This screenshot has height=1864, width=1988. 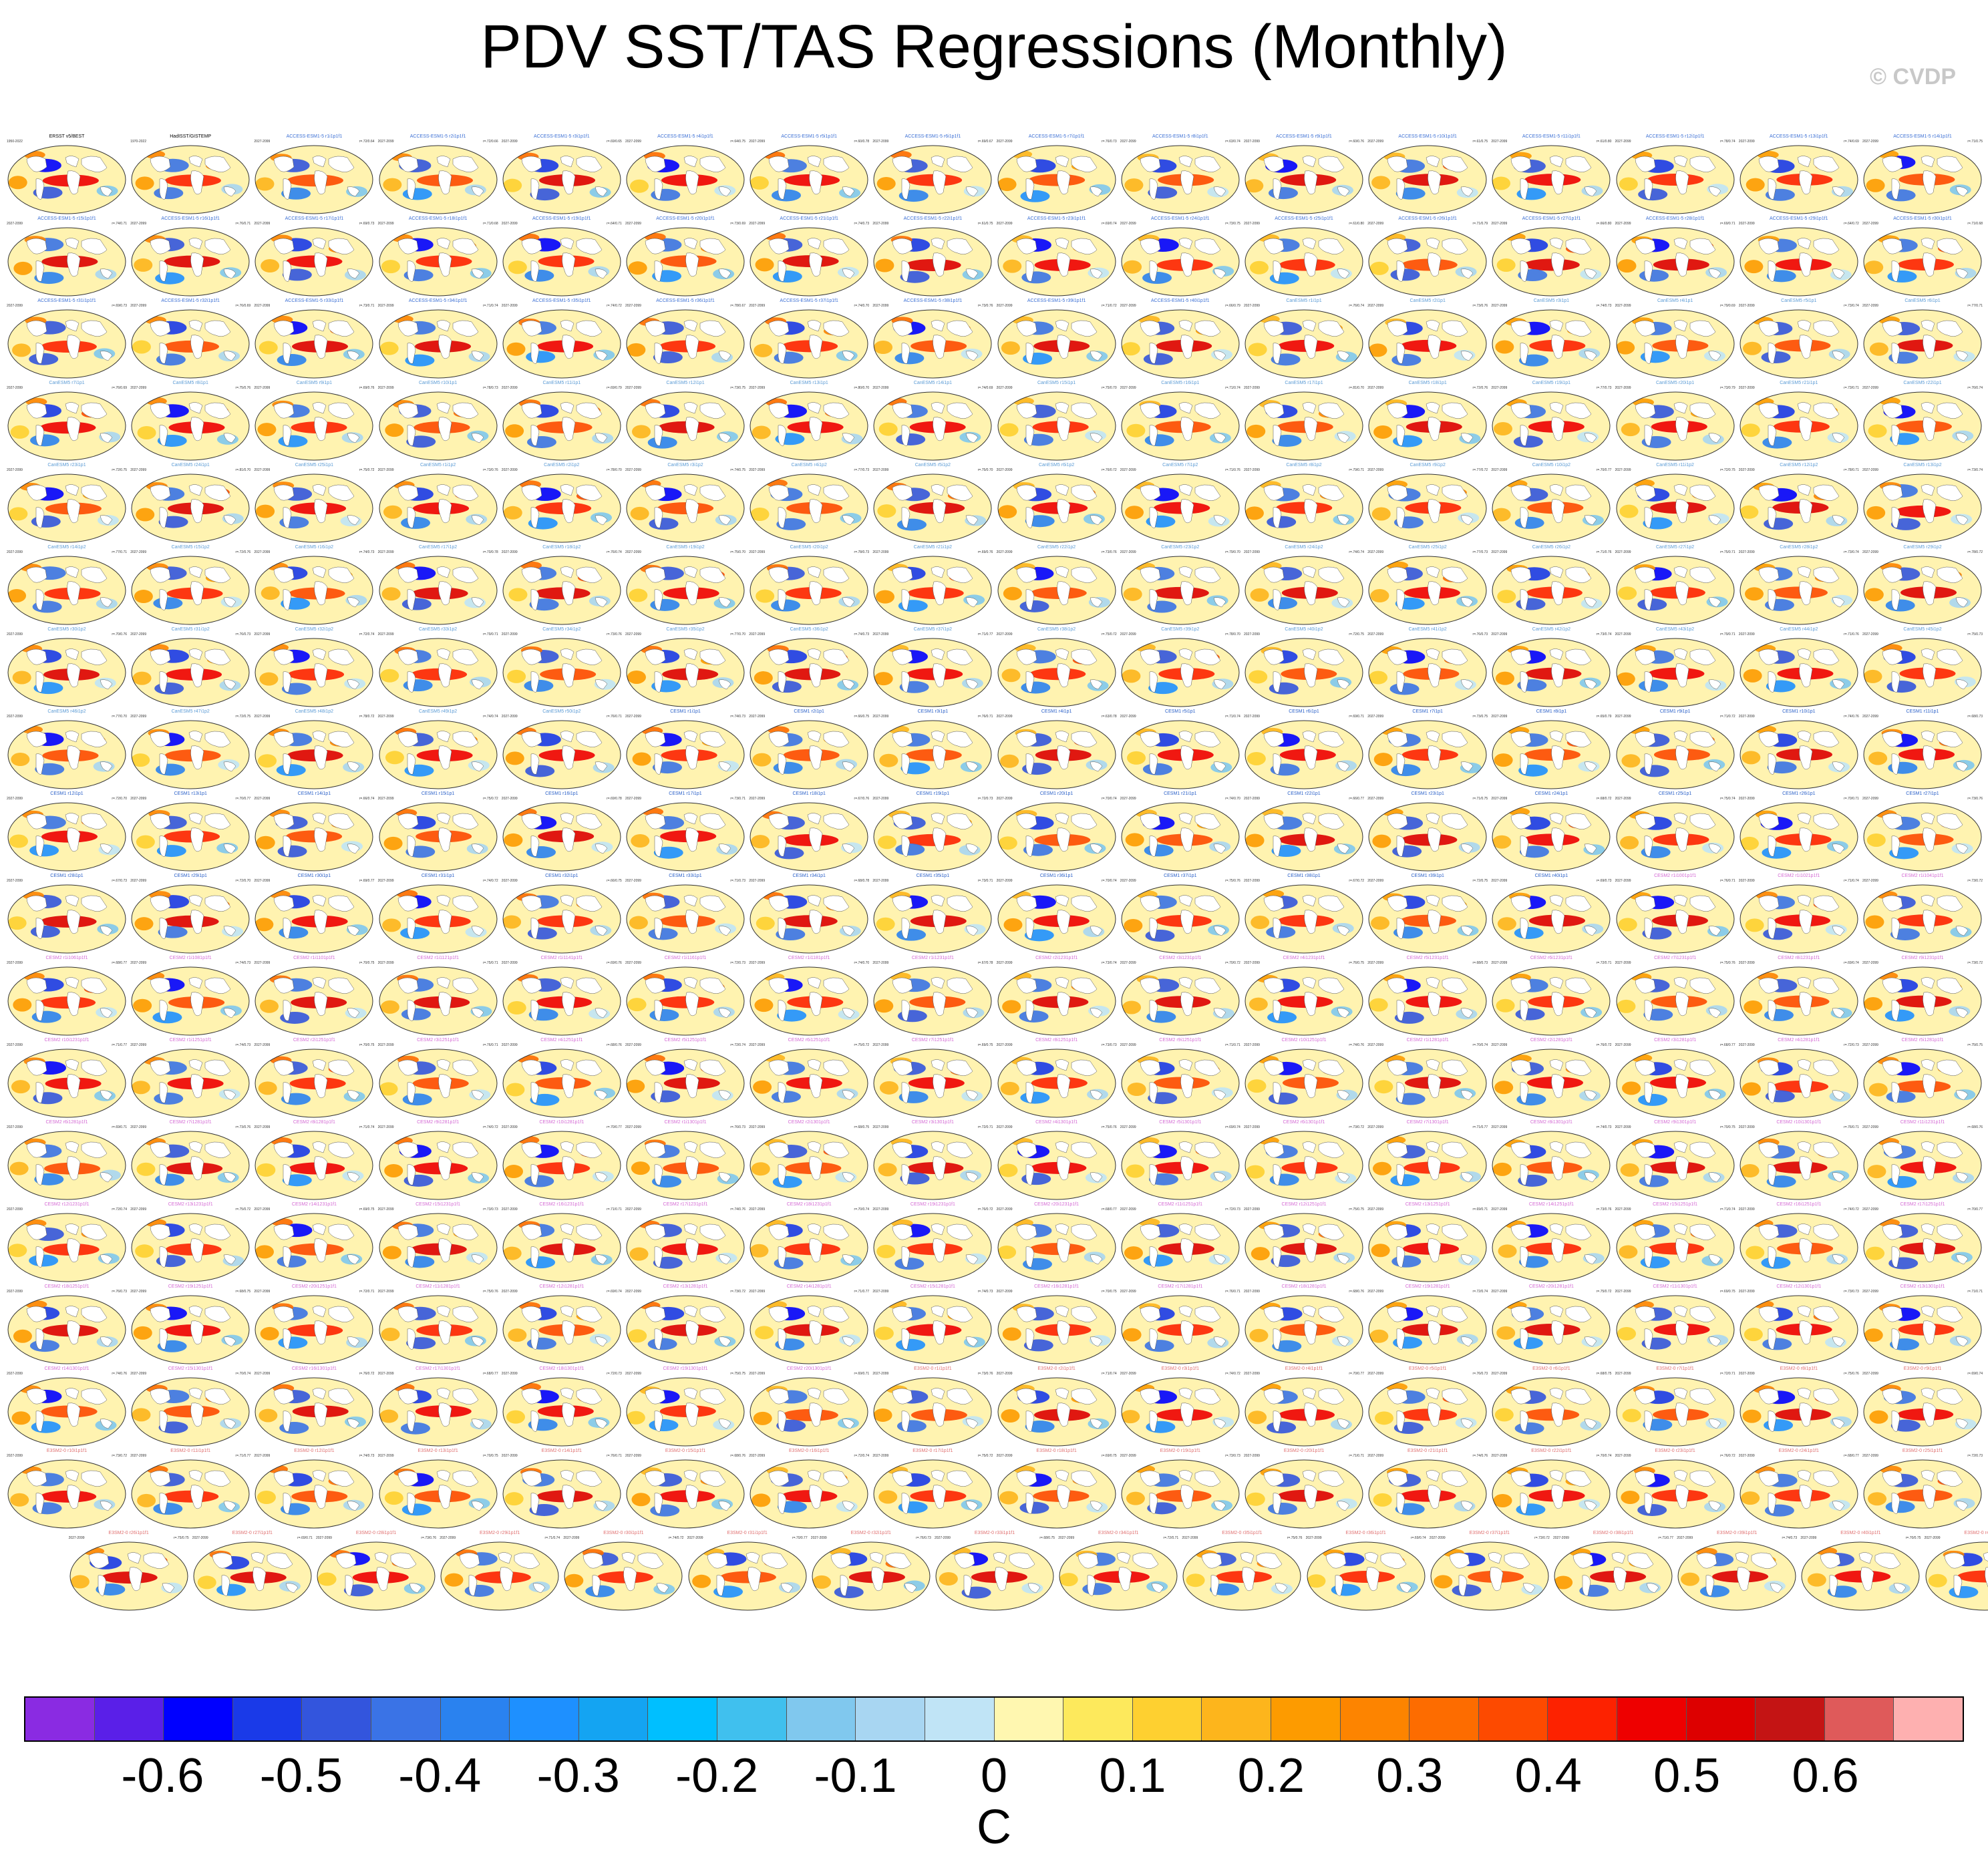 What do you see at coordinates (809, 503) in the screenshot?
I see `map-panel: CanESM5 r4i1p2 2027-2099 r=.77/0.73` at bounding box center [809, 503].